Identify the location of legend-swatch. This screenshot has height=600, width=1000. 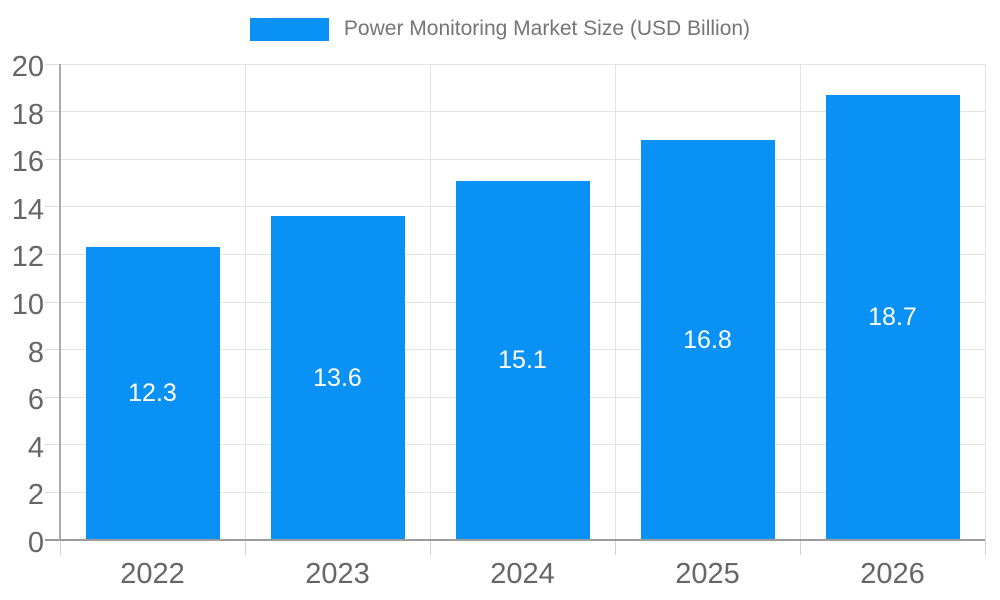
(289, 29).